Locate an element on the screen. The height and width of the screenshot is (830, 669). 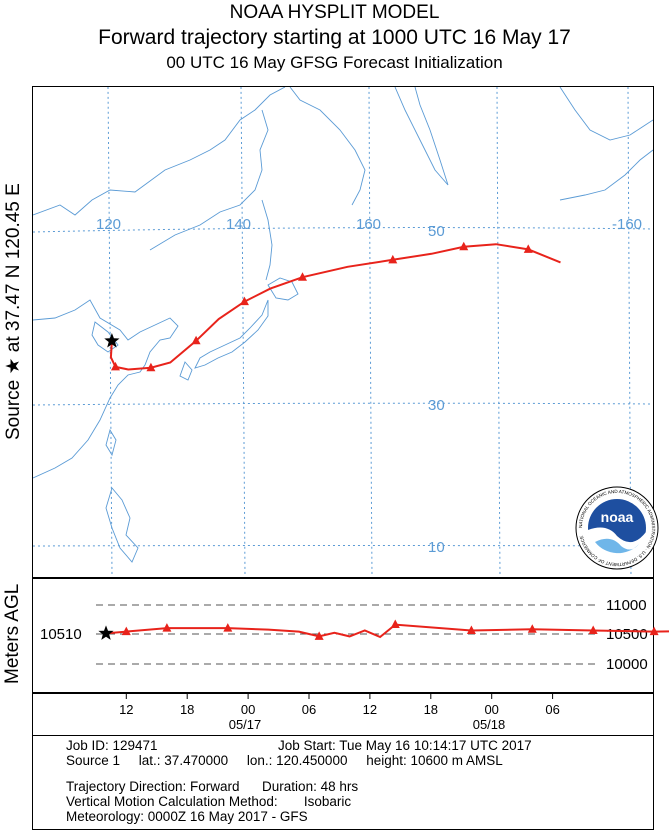
coast-japan-hokkaido is located at coordinates (283, 289).